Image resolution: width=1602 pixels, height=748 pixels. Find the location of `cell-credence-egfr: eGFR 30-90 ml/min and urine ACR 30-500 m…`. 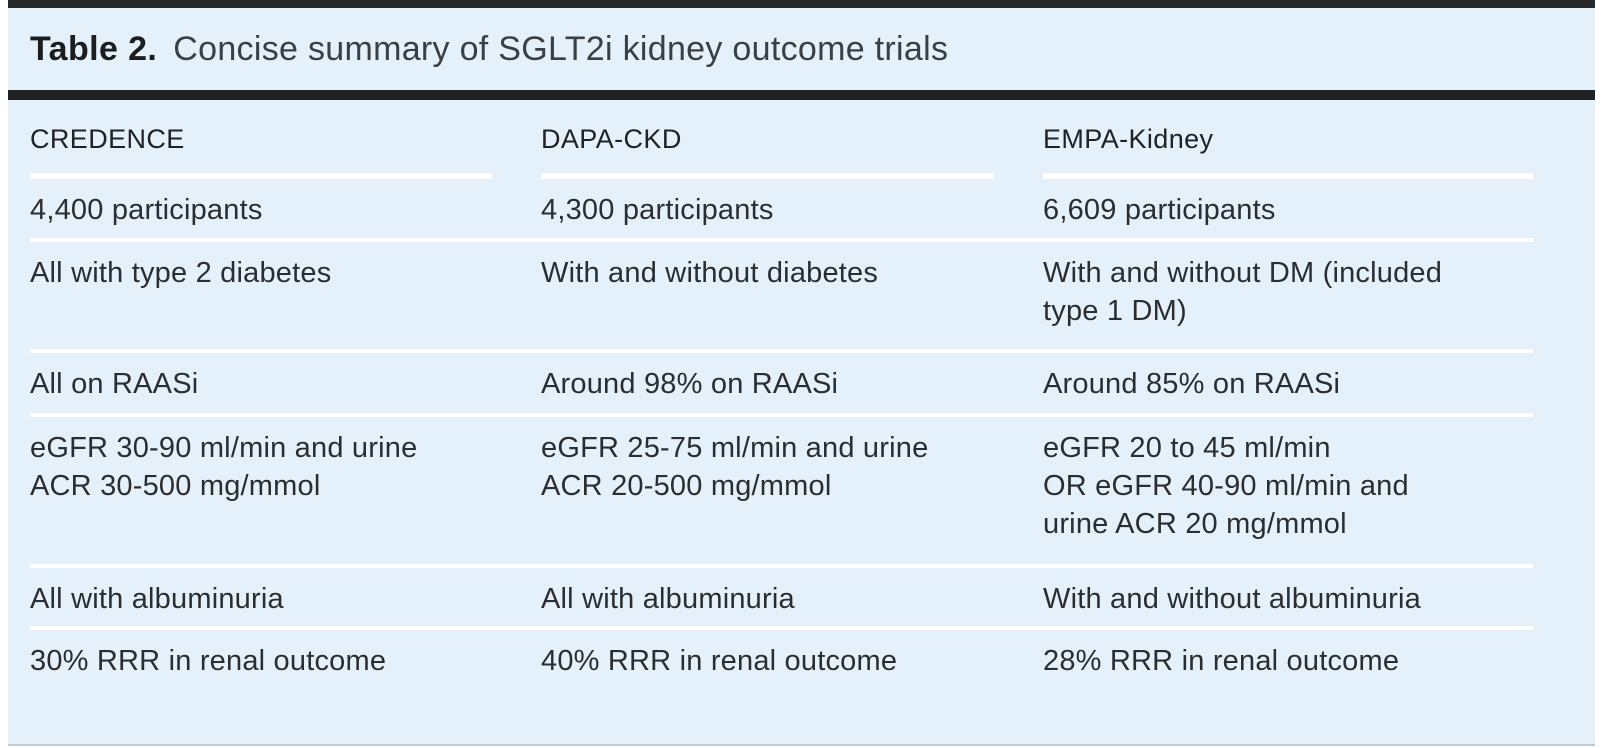

cell-credence-egfr: eGFR 30-90 ml/min and urine ACR 30-500 m… is located at coordinates (224, 467).